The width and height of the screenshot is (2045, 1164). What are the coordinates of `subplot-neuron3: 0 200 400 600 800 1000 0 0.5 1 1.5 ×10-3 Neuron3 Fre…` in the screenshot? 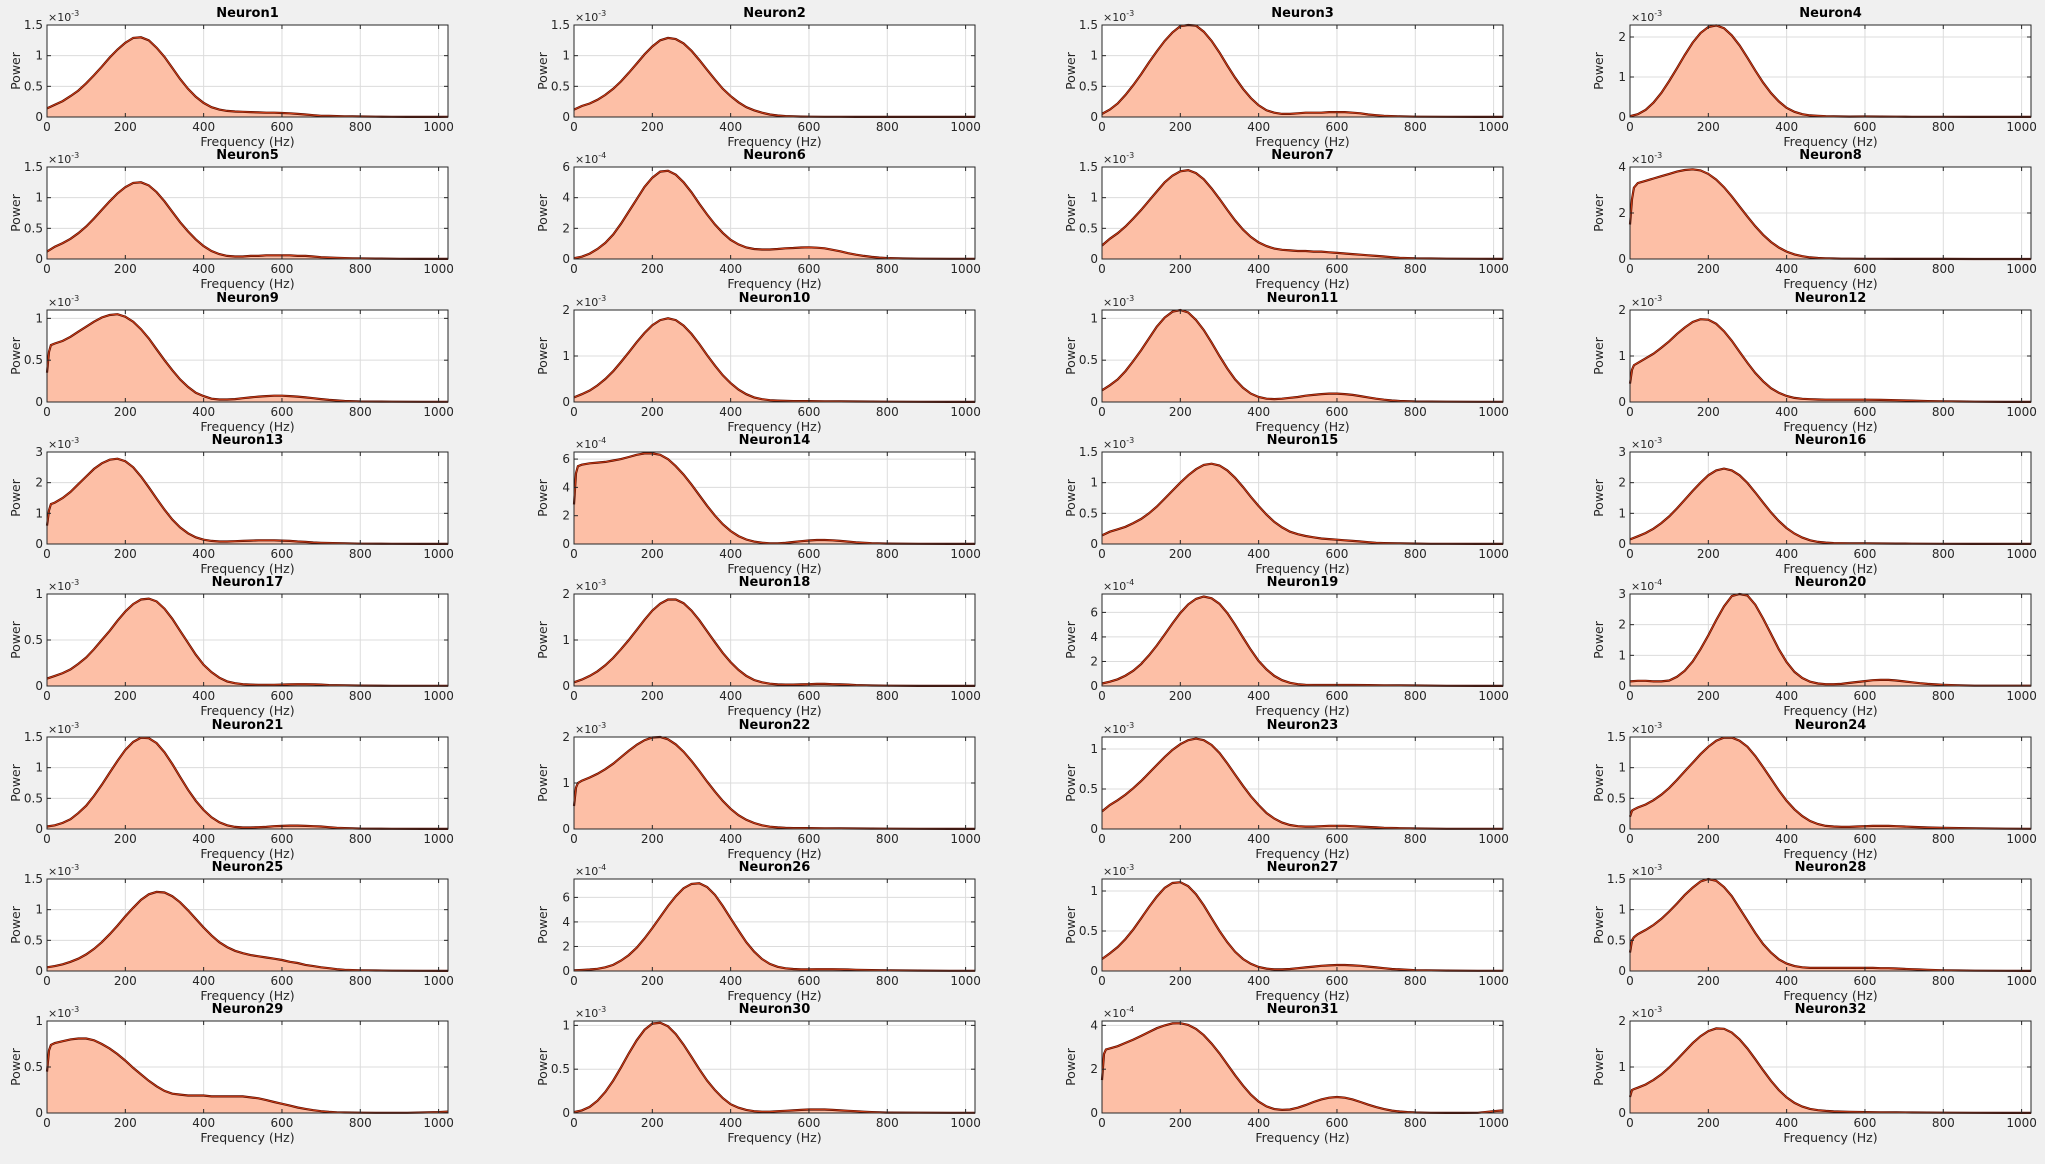 It's located at (1286, 77).